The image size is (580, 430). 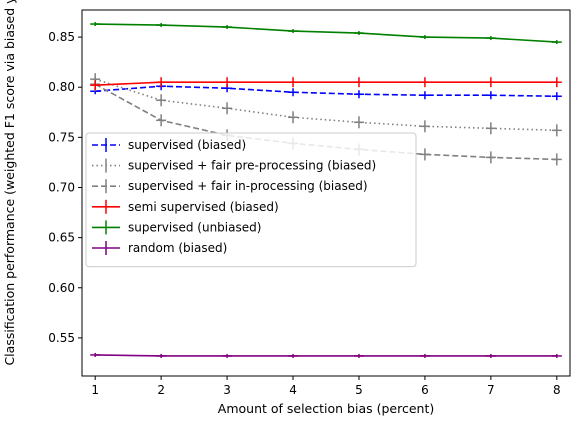 What do you see at coordinates (248, 186) in the screenshot?
I see `legend-label: supervised + fair in-processing (biased)` at bounding box center [248, 186].